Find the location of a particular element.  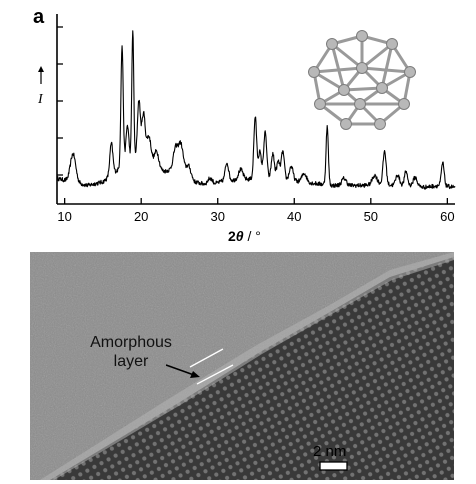

icosahedral-cluster-icon is located at coordinates (362, 80).